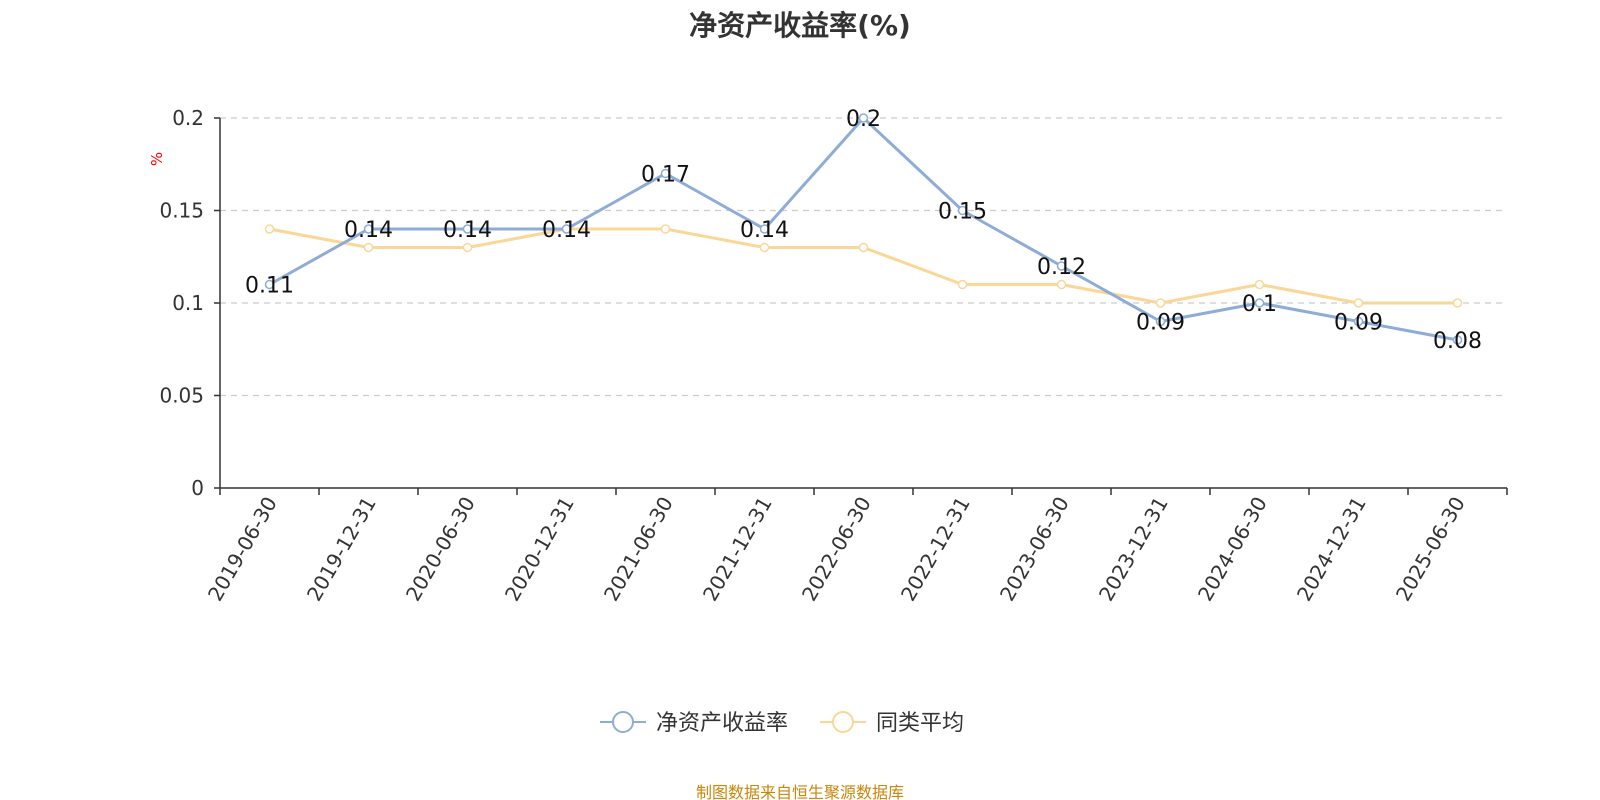  I want to click on data-label: 0.2, so click(863, 119).